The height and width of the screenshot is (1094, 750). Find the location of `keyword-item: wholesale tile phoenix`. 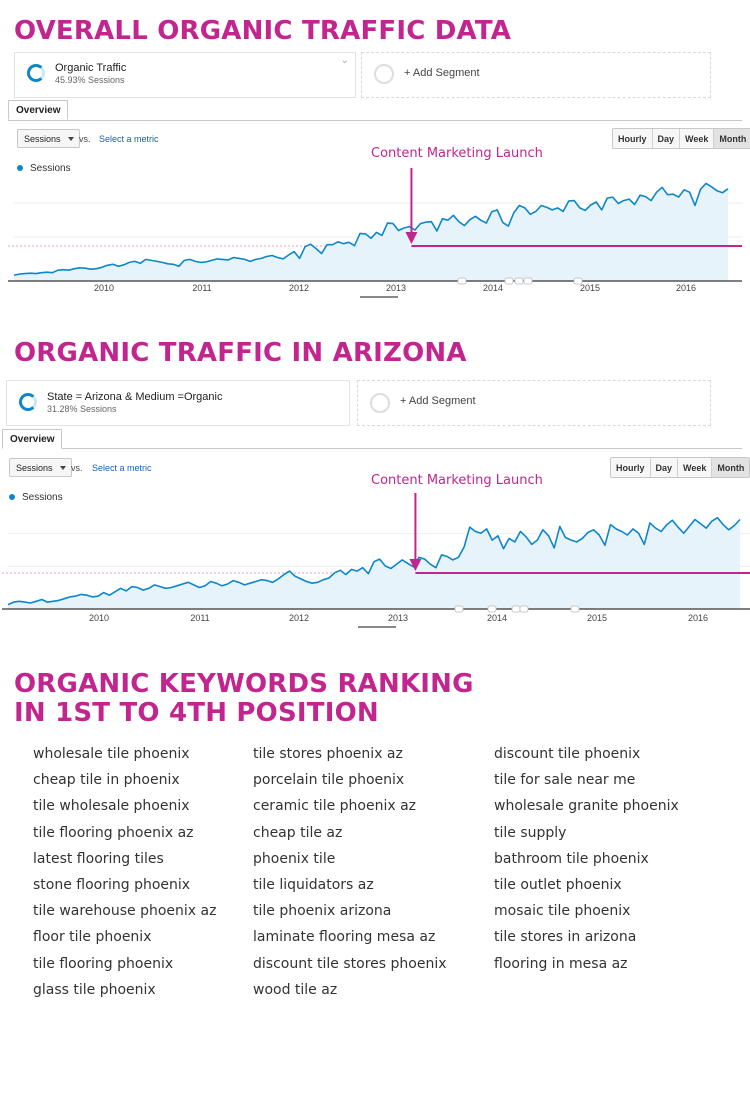

keyword-item: wholesale tile phoenix is located at coordinates (111, 754).